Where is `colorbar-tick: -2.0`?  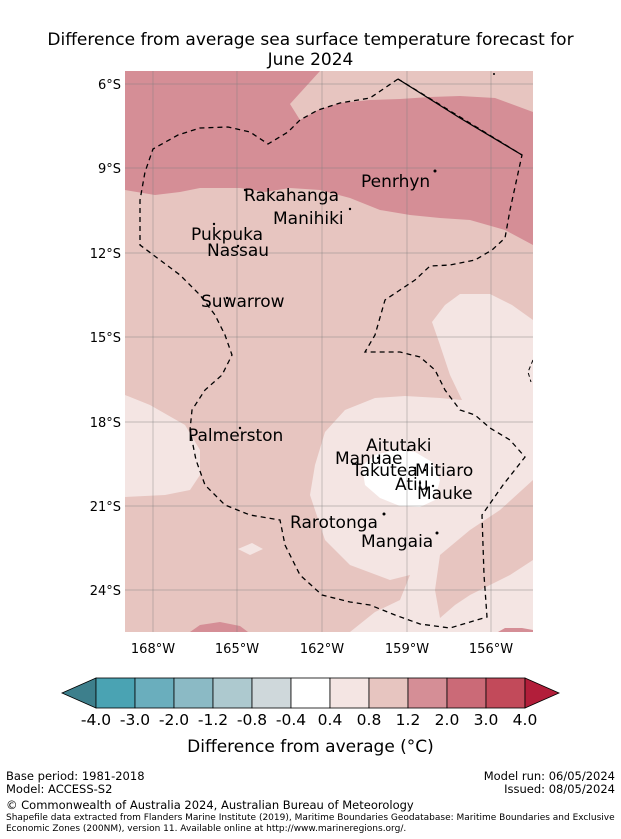
colorbar-tick: -2.0 is located at coordinates (174, 720).